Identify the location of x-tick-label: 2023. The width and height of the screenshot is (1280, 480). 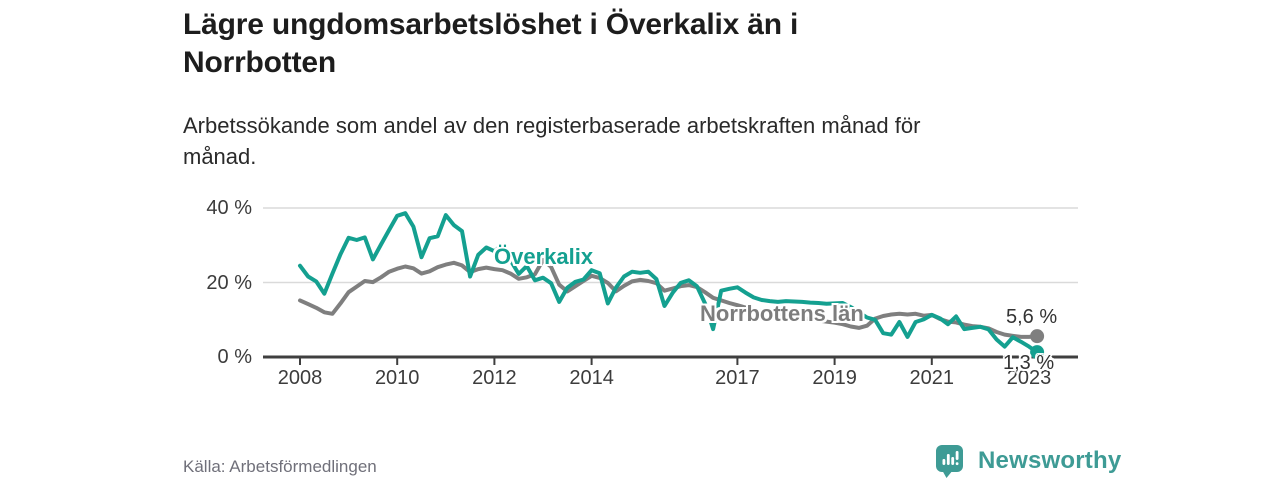
(1029, 378).